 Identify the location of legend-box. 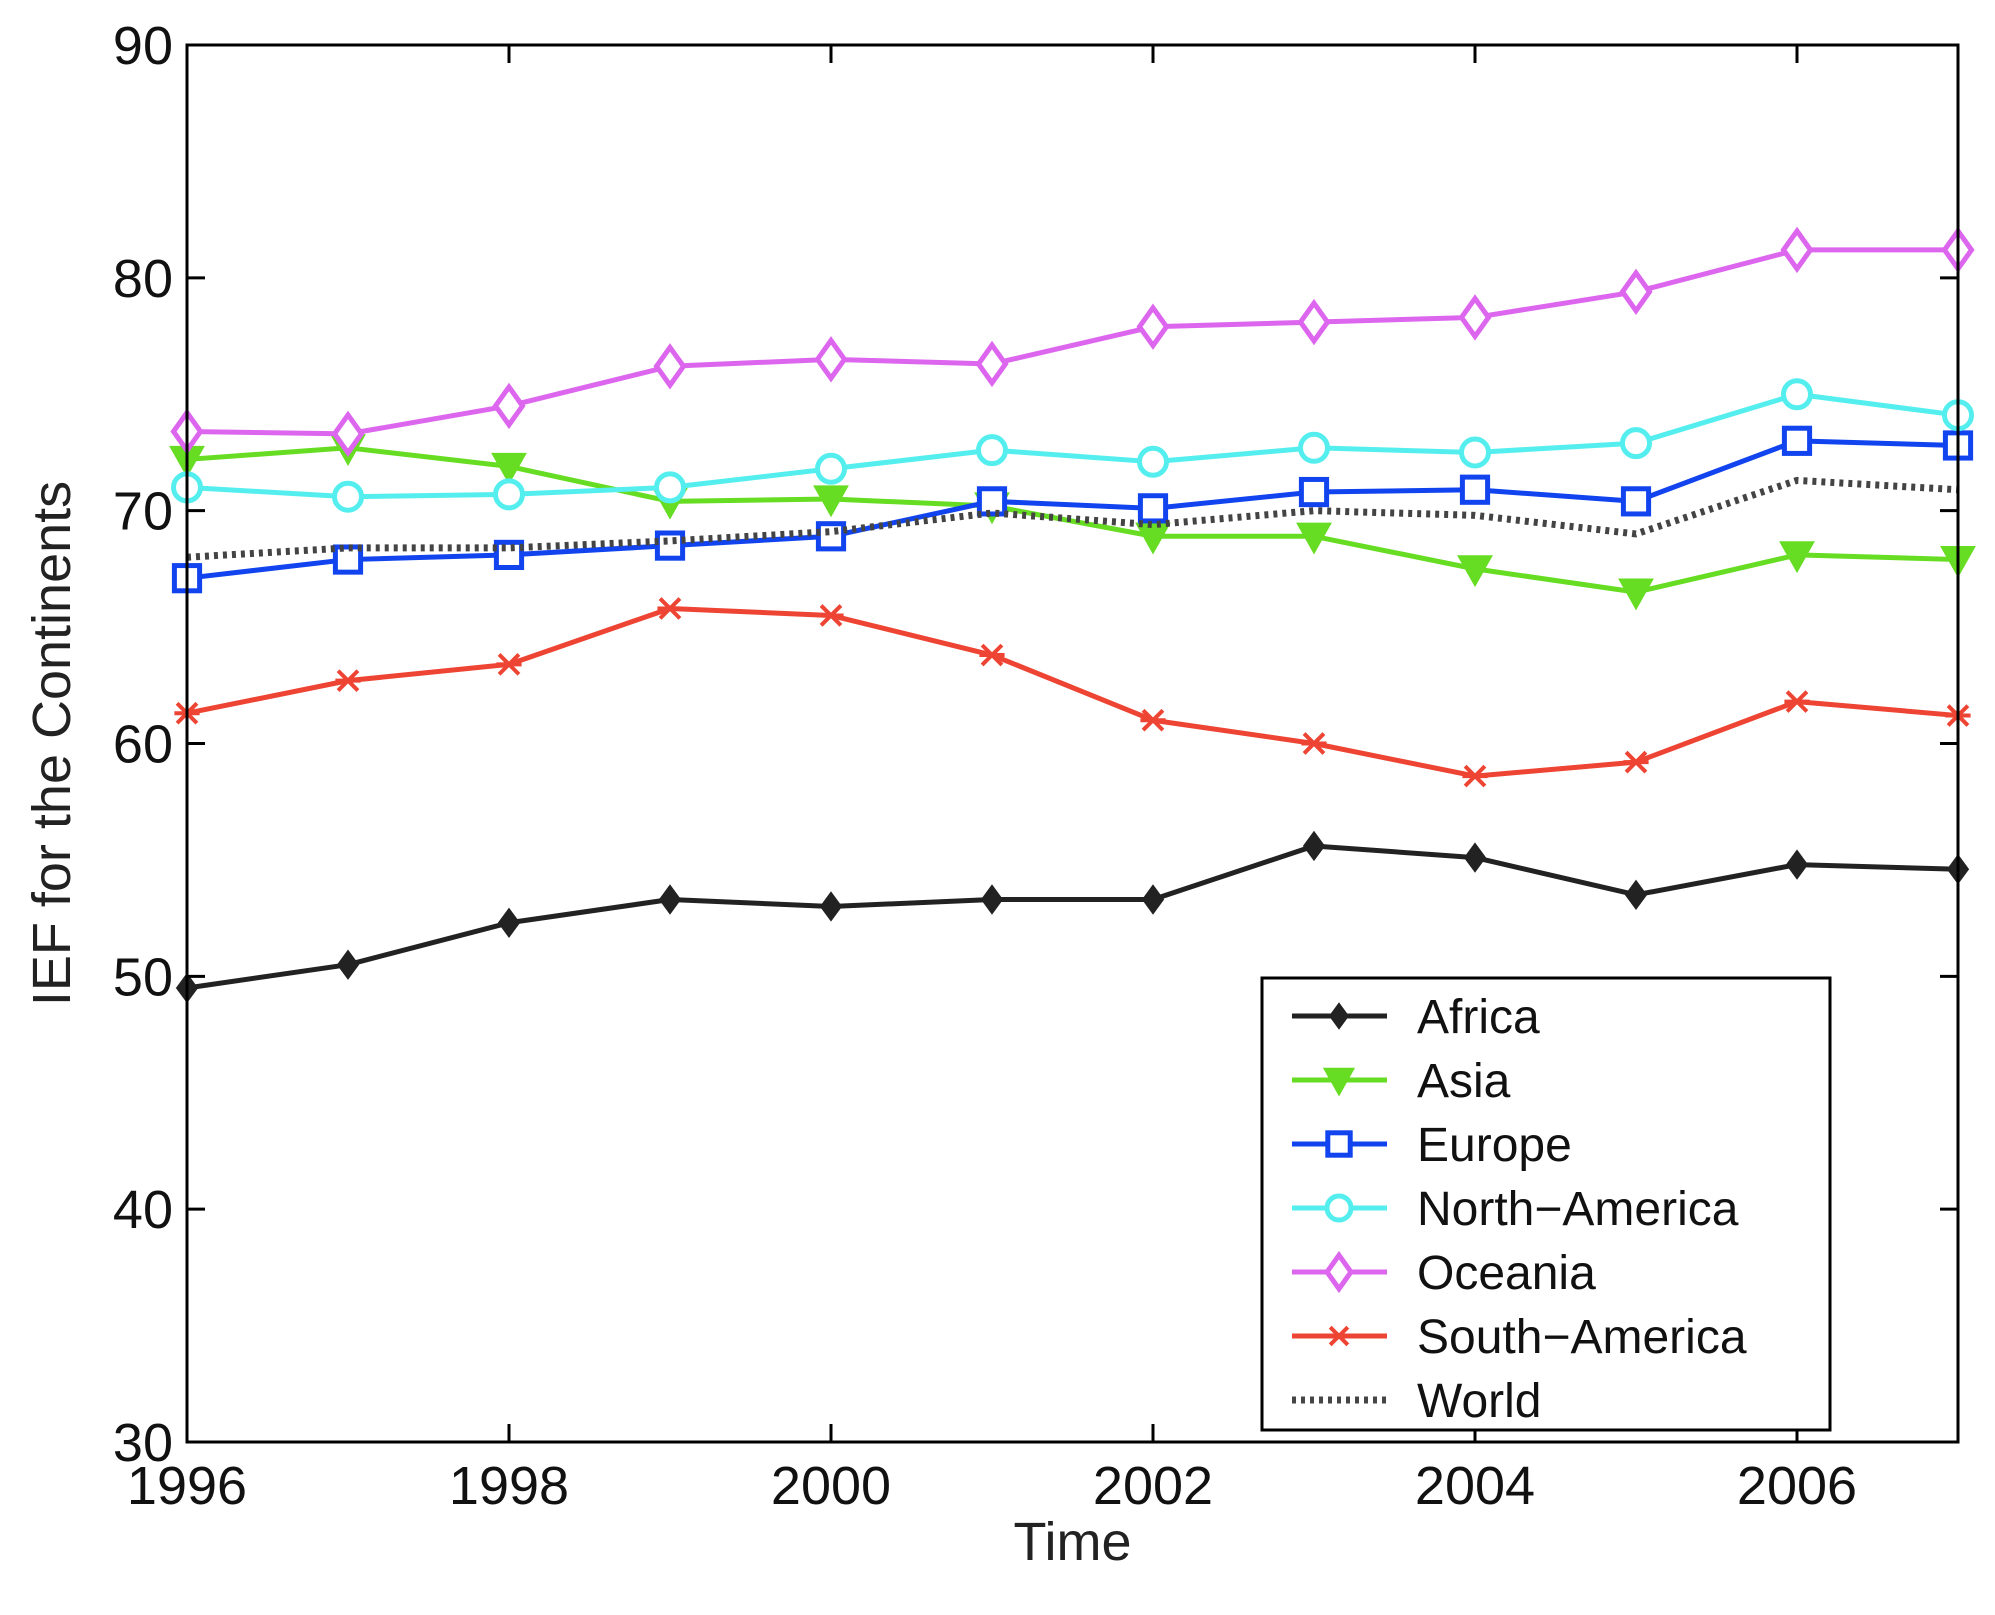
(1546, 1204).